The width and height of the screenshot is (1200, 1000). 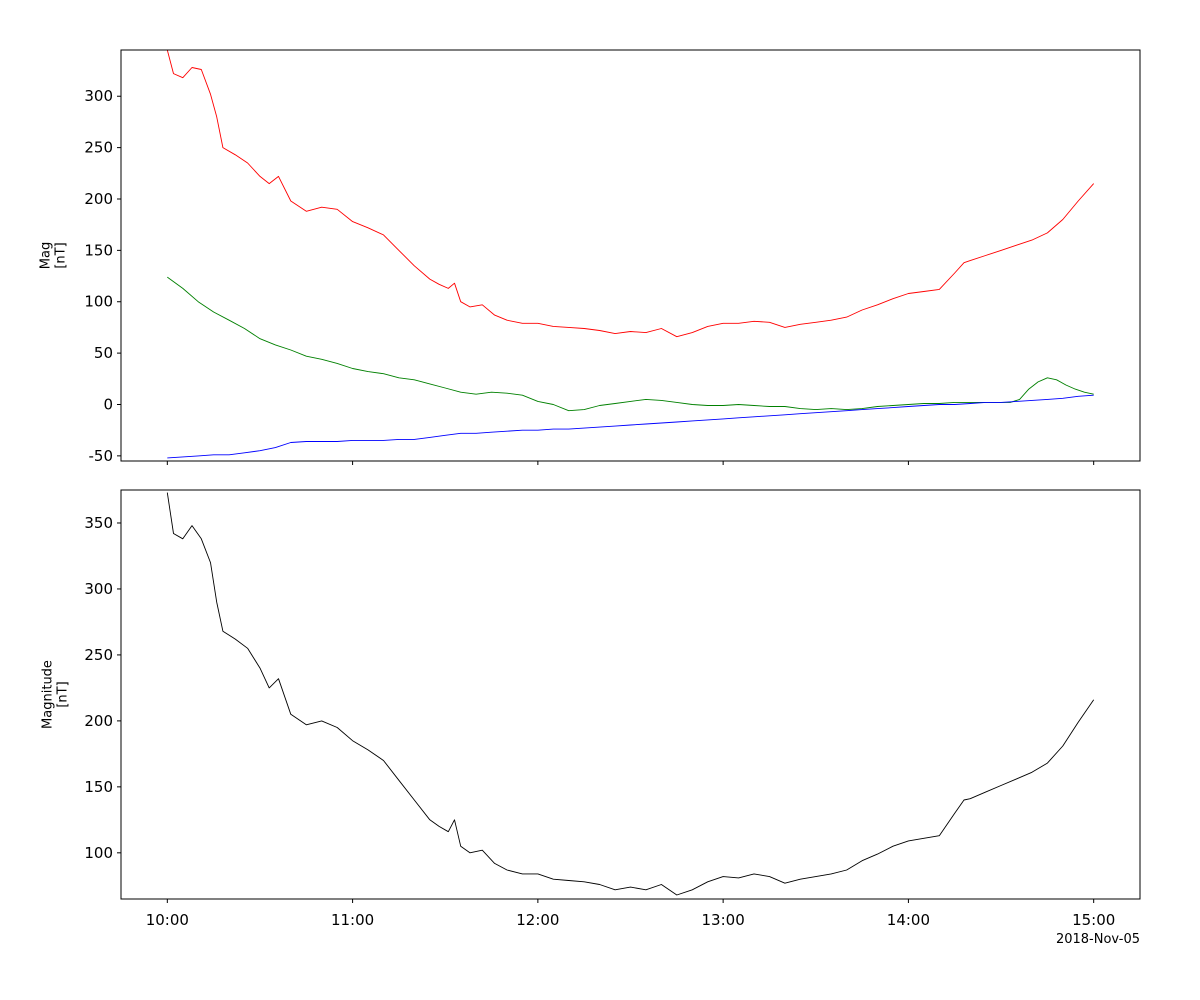 What do you see at coordinates (108, 404) in the screenshot?
I see `y-tick-label: 0` at bounding box center [108, 404].